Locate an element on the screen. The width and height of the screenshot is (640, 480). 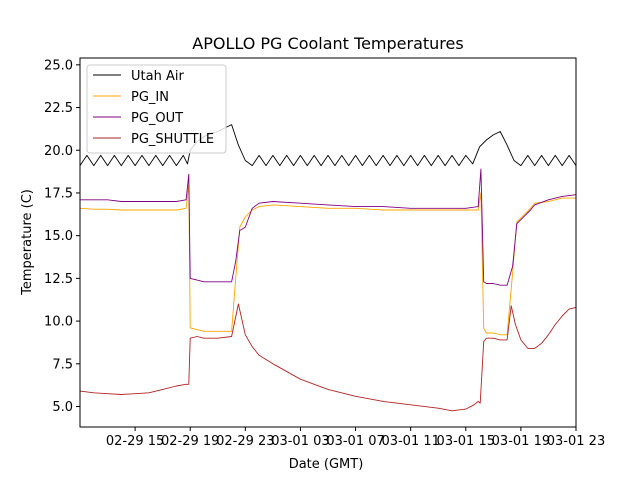
legend-label: PG_SHUTTLE is located at coordinates (172, 139).